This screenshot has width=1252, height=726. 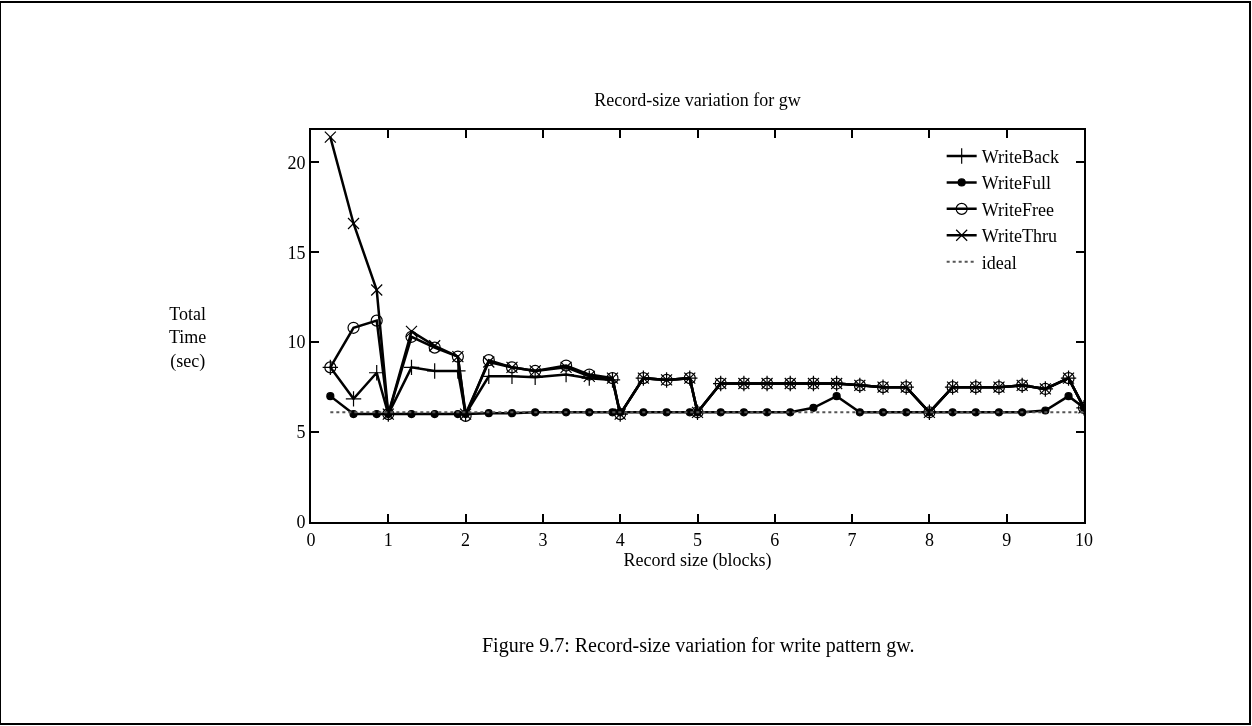 I want to click on y-axis-title: Total Time (sec), so click(x=188, y=338).